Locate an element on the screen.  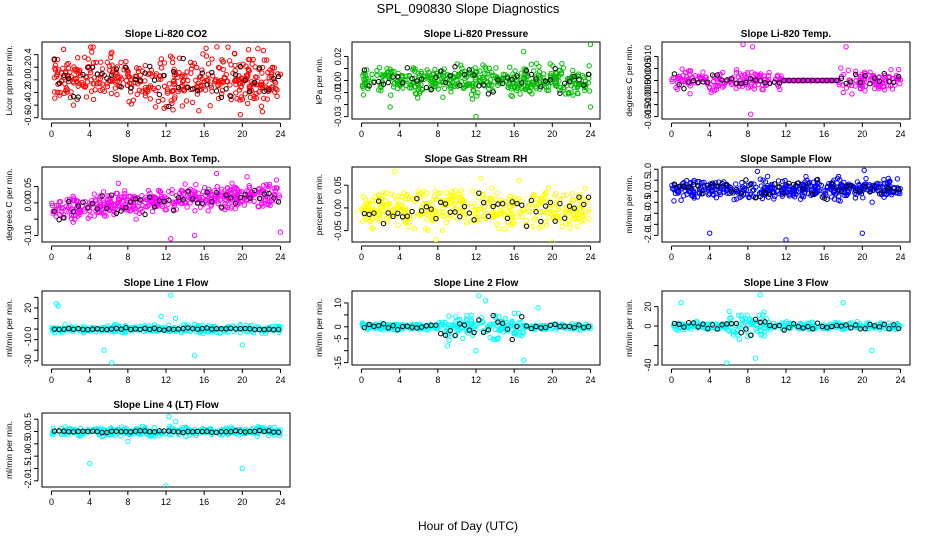
y-tick-label: -0.5 is located at coordinates (648, 203).